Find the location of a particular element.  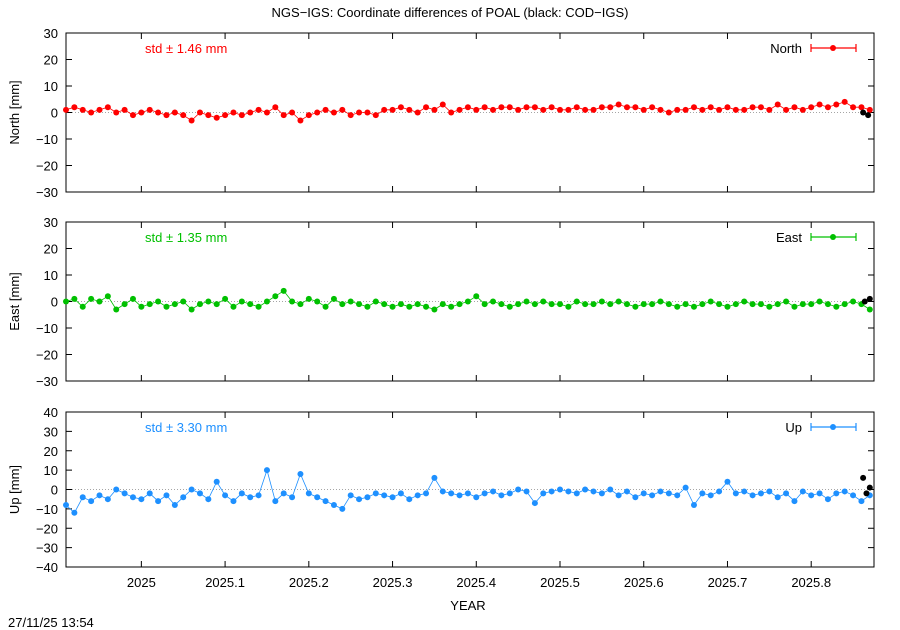

up-ytick-label: −40 is located at coordinates (47, 567).